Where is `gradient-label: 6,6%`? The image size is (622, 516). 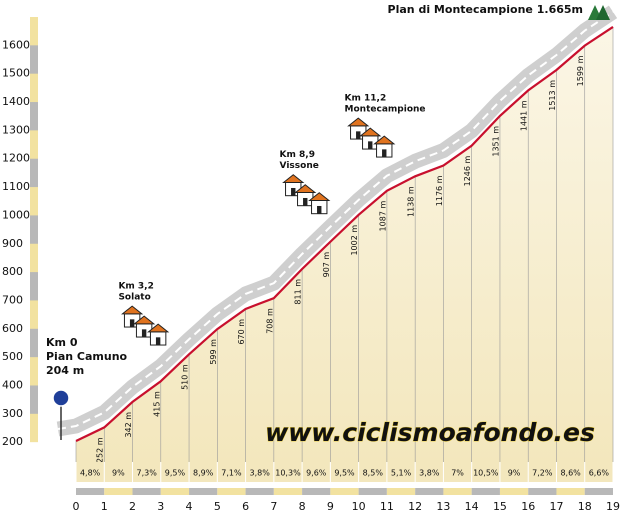 gradient-label: 6,6% is located at coordinates (599, 473).